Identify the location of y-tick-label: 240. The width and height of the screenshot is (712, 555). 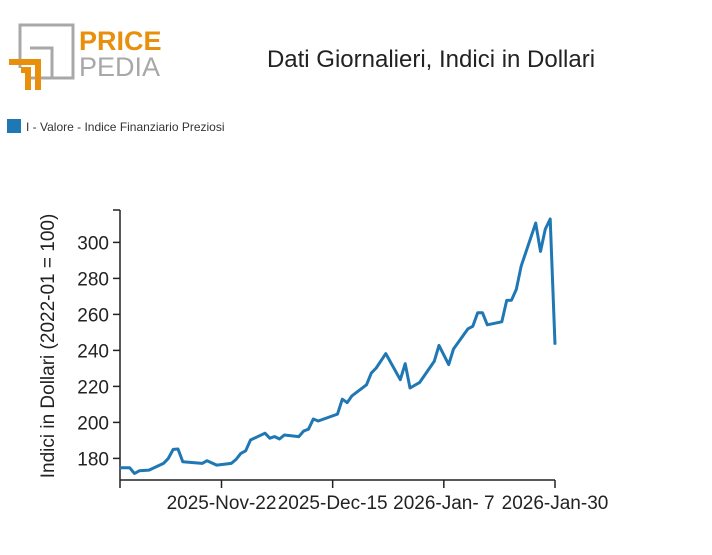
(93, 351).